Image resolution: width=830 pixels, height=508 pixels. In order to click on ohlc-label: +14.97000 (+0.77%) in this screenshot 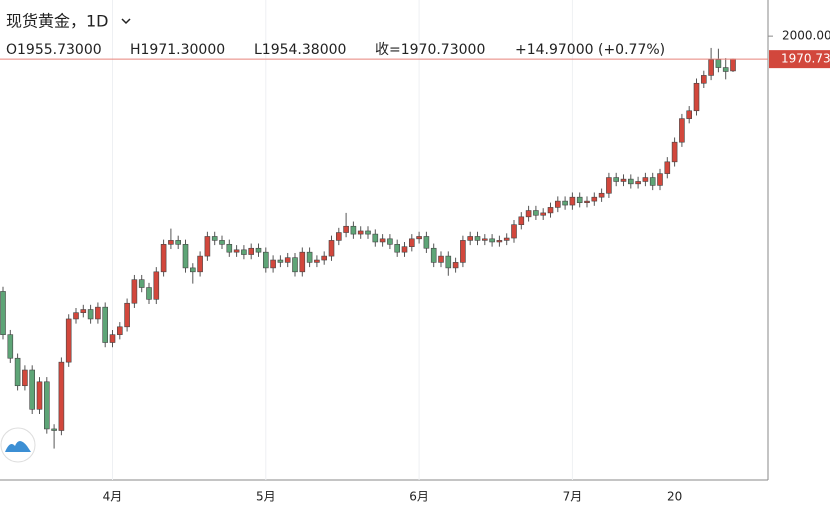, I will do `click(590, 50)`.